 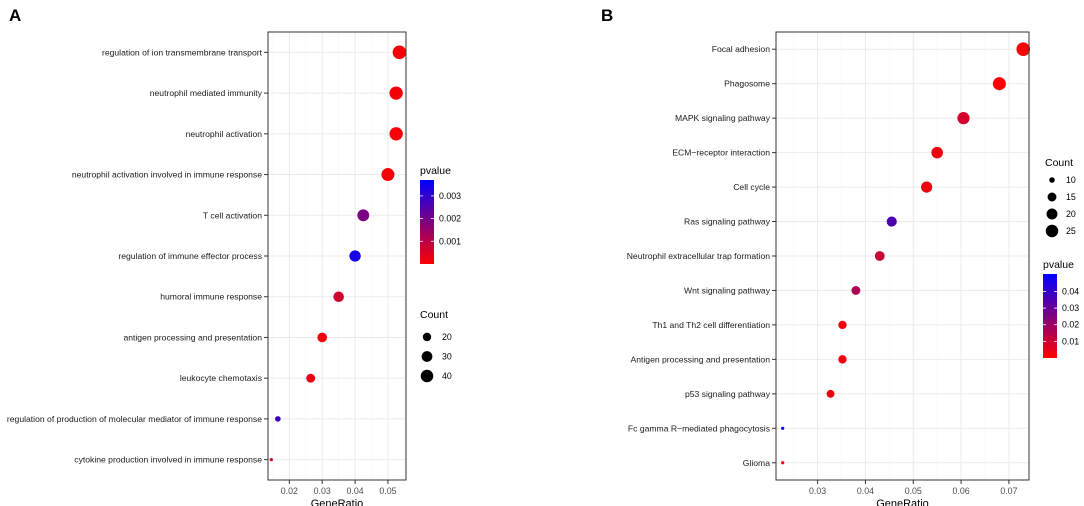 I want to click on dot-neutrophil-extracellular-trap-formation, so click(x=879, y=256).